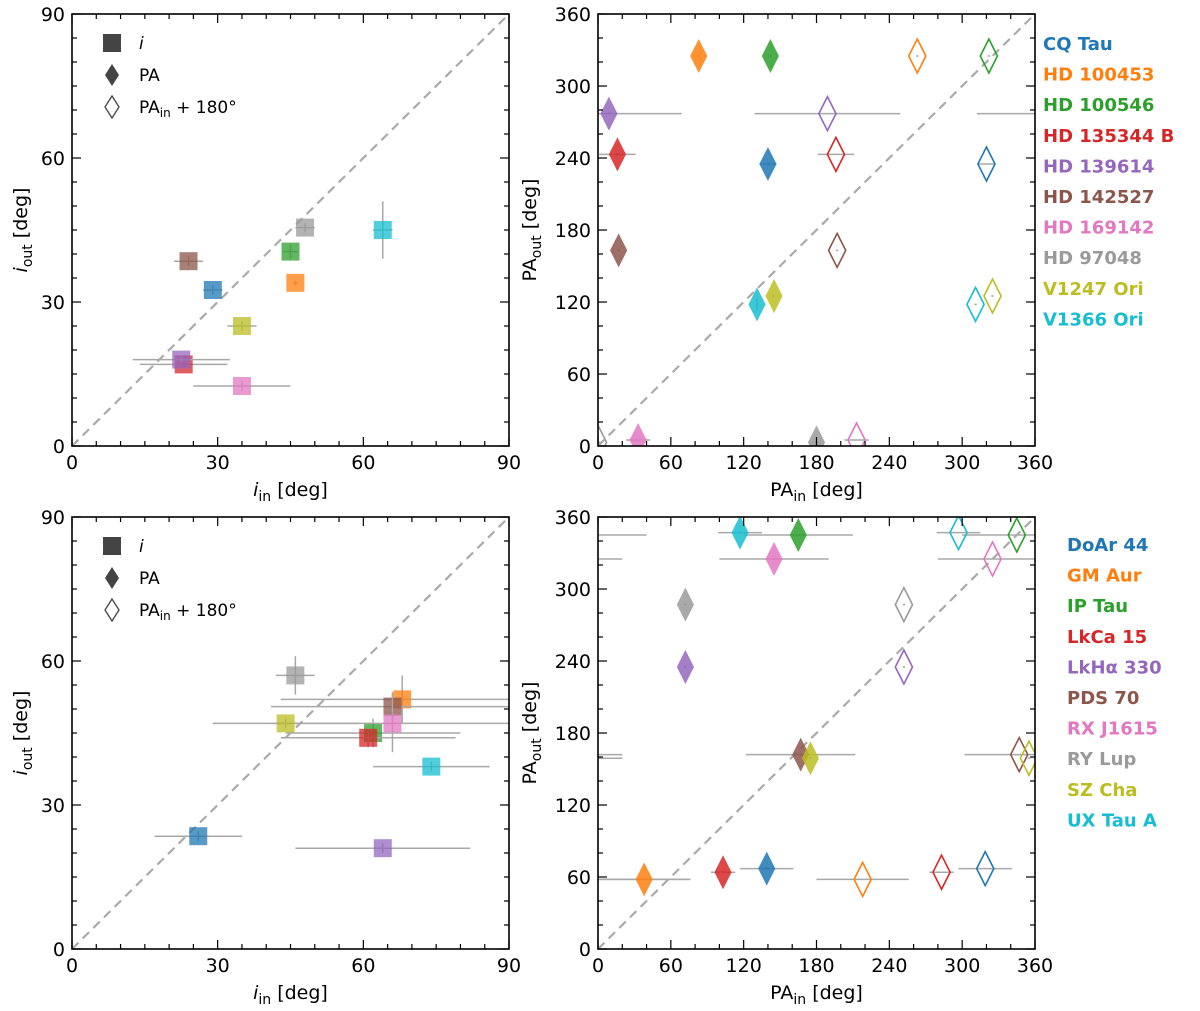 Image resolution: width=1200 pixels, height=1011 pixels. Describe the element at coordinates (573, 806) in the screenshot. I see `y-tick-label: 120` at that location.